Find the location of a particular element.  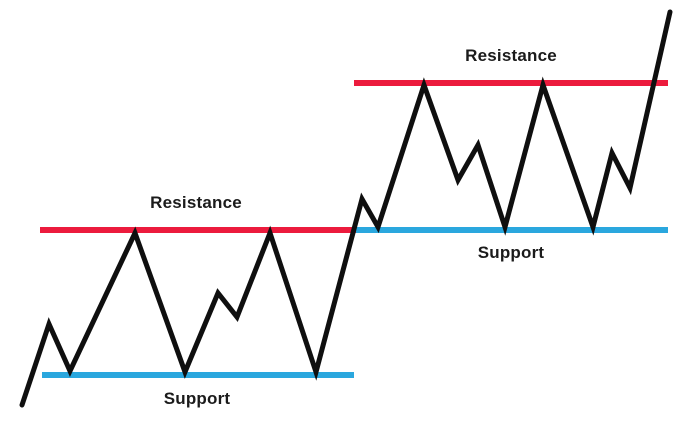

resistance-label-right: Resistance is located at coordinates (511, 55).